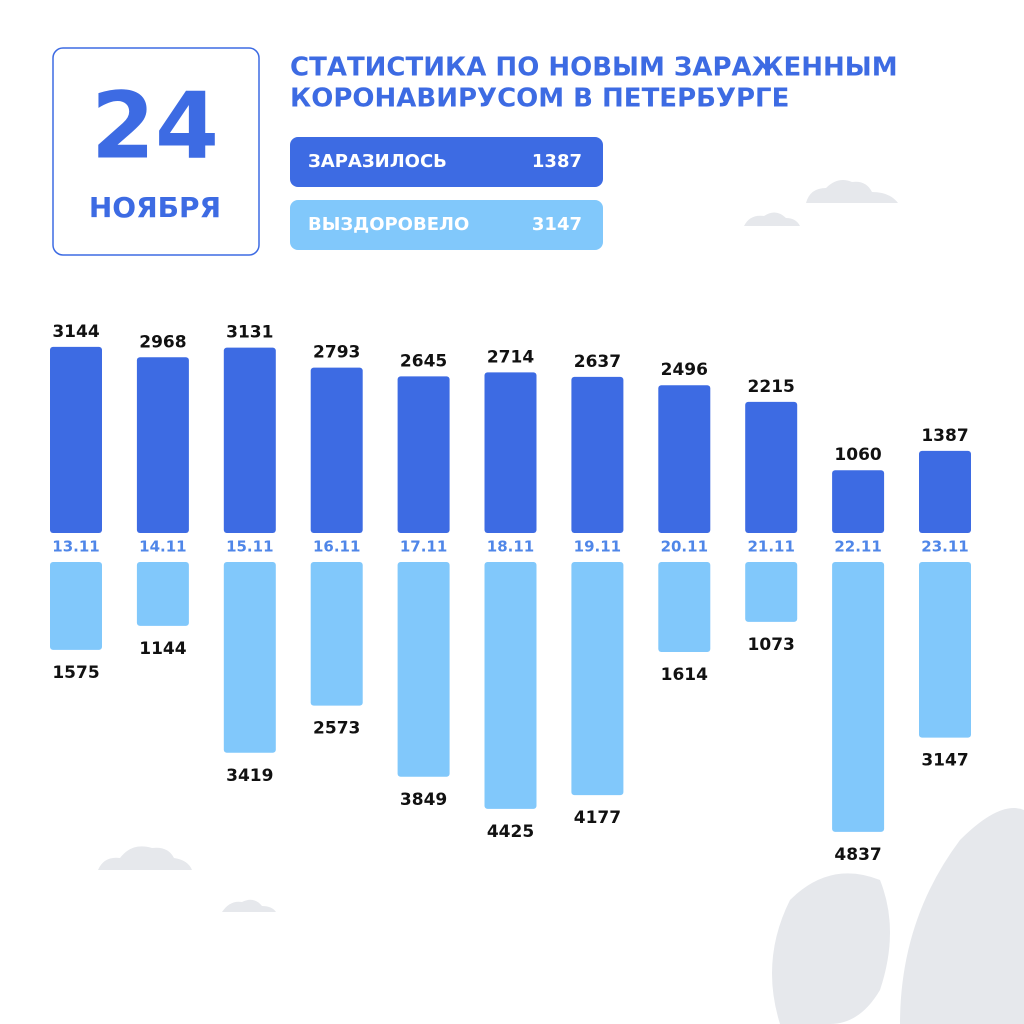  Describe the element at coordinates (75, 547) in the screenshot. I see `x-tick-label: 13.11` at that location.